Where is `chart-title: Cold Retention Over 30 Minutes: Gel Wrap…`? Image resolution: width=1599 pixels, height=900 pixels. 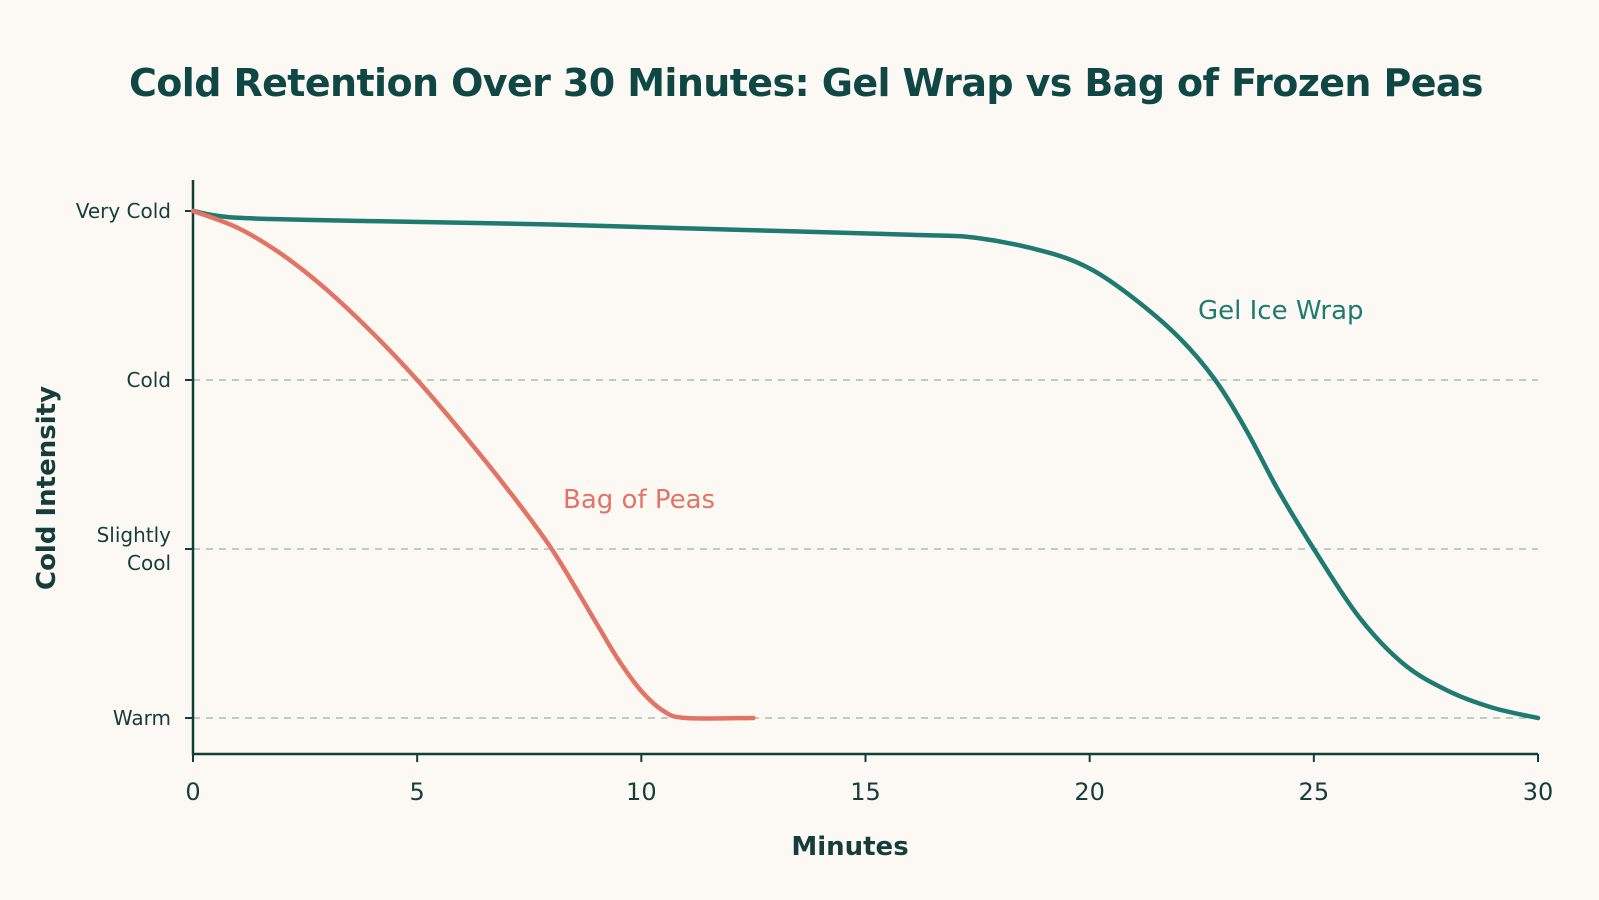 chart-title: Cold Retention Over 30 Minutes: Gel Wrap… is located at coordinates (806, 83).